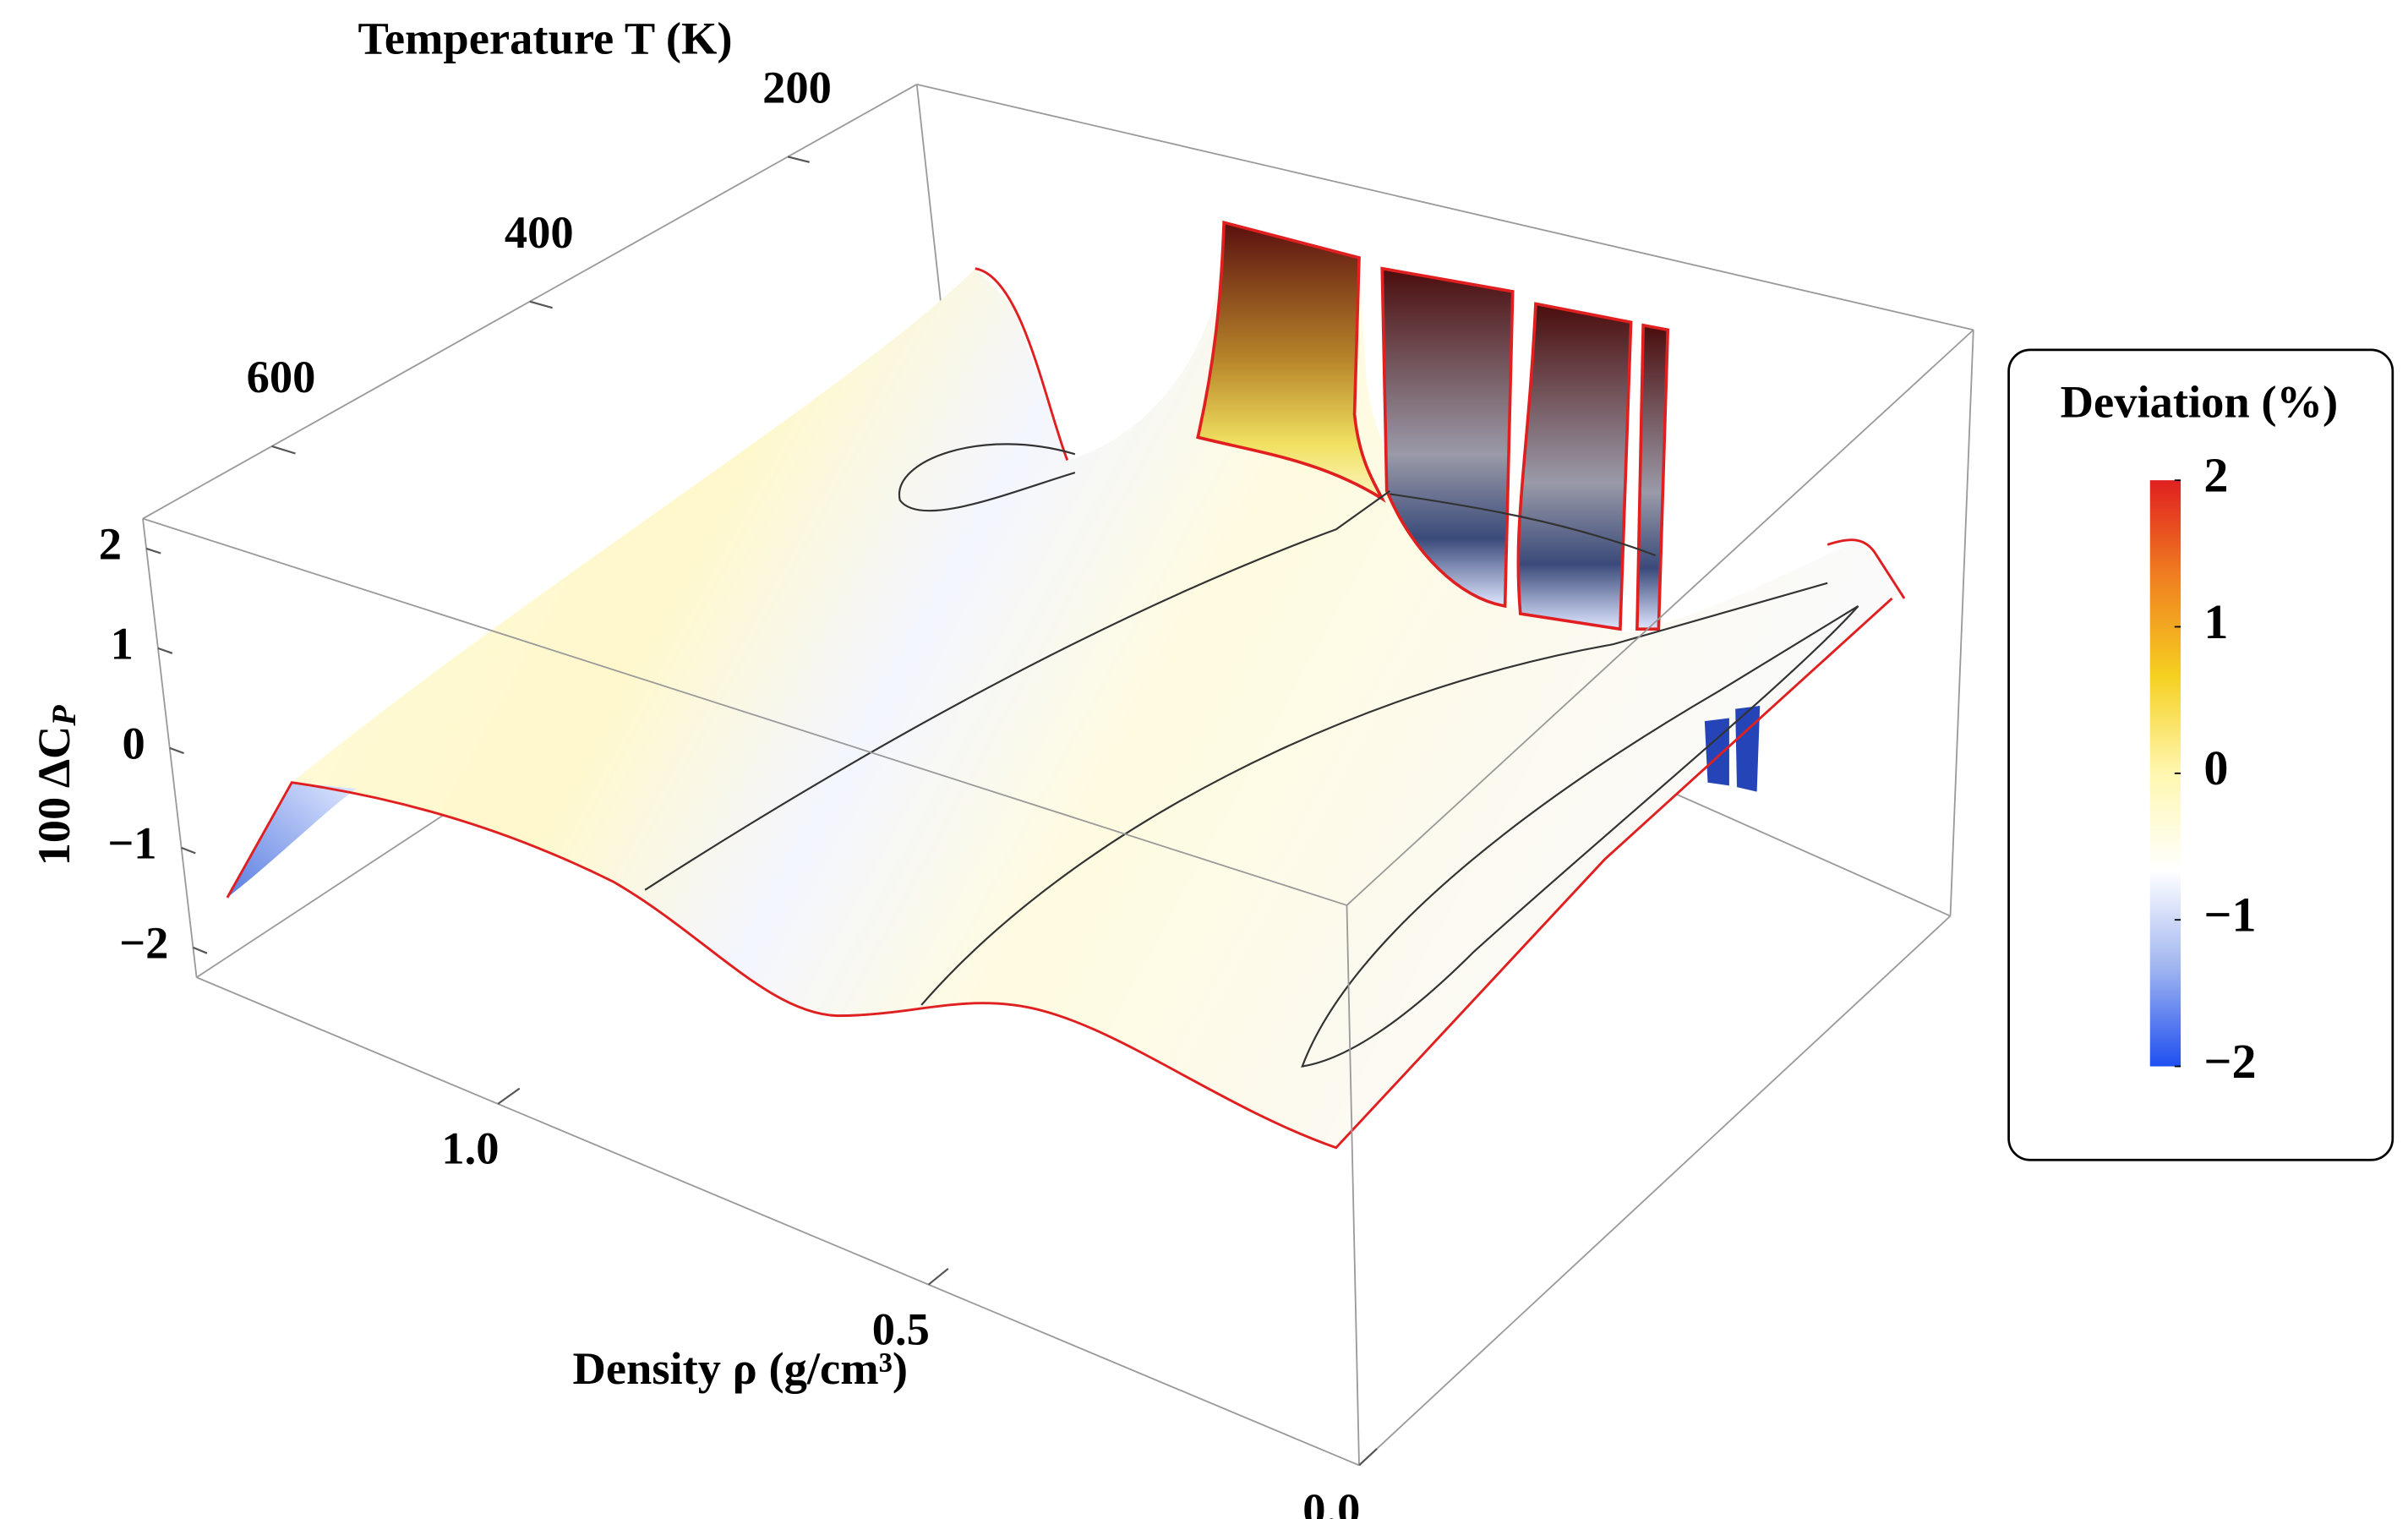 This screenshot has width=2408, height=1519. What do you see at coordinates (545, 38) in the screenshot?
I see `y-axis-title: Temperature T (K)` at bounding box center [545, 38].